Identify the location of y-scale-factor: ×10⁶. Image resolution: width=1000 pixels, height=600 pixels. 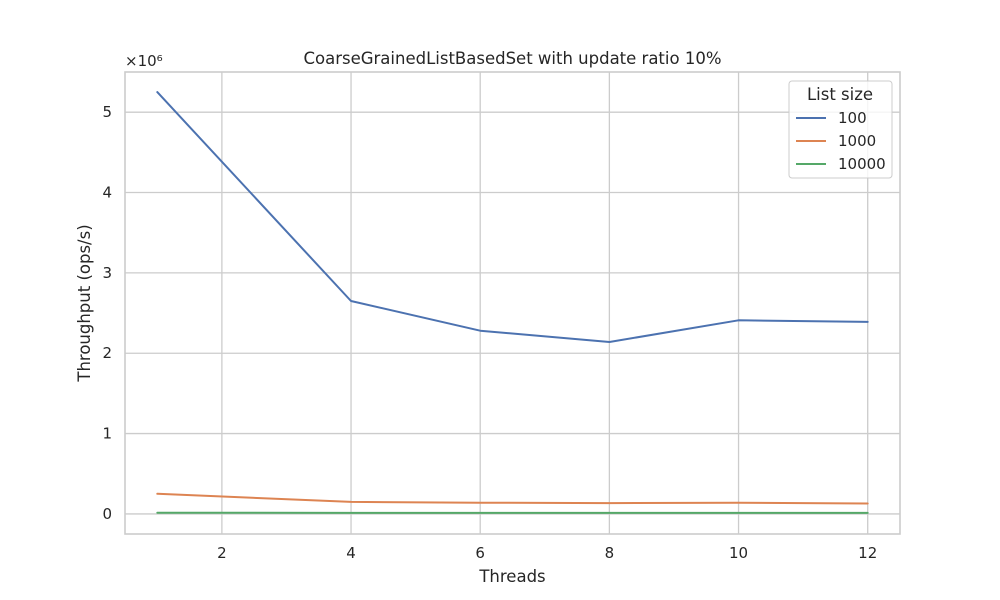
(144, 61).